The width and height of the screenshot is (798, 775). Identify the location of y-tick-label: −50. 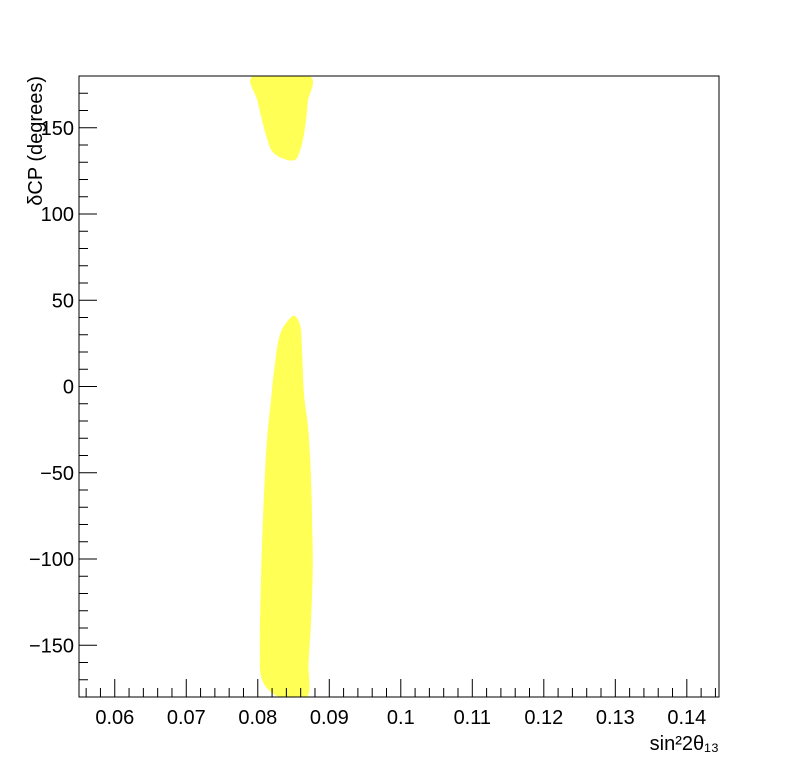
(57, 474).